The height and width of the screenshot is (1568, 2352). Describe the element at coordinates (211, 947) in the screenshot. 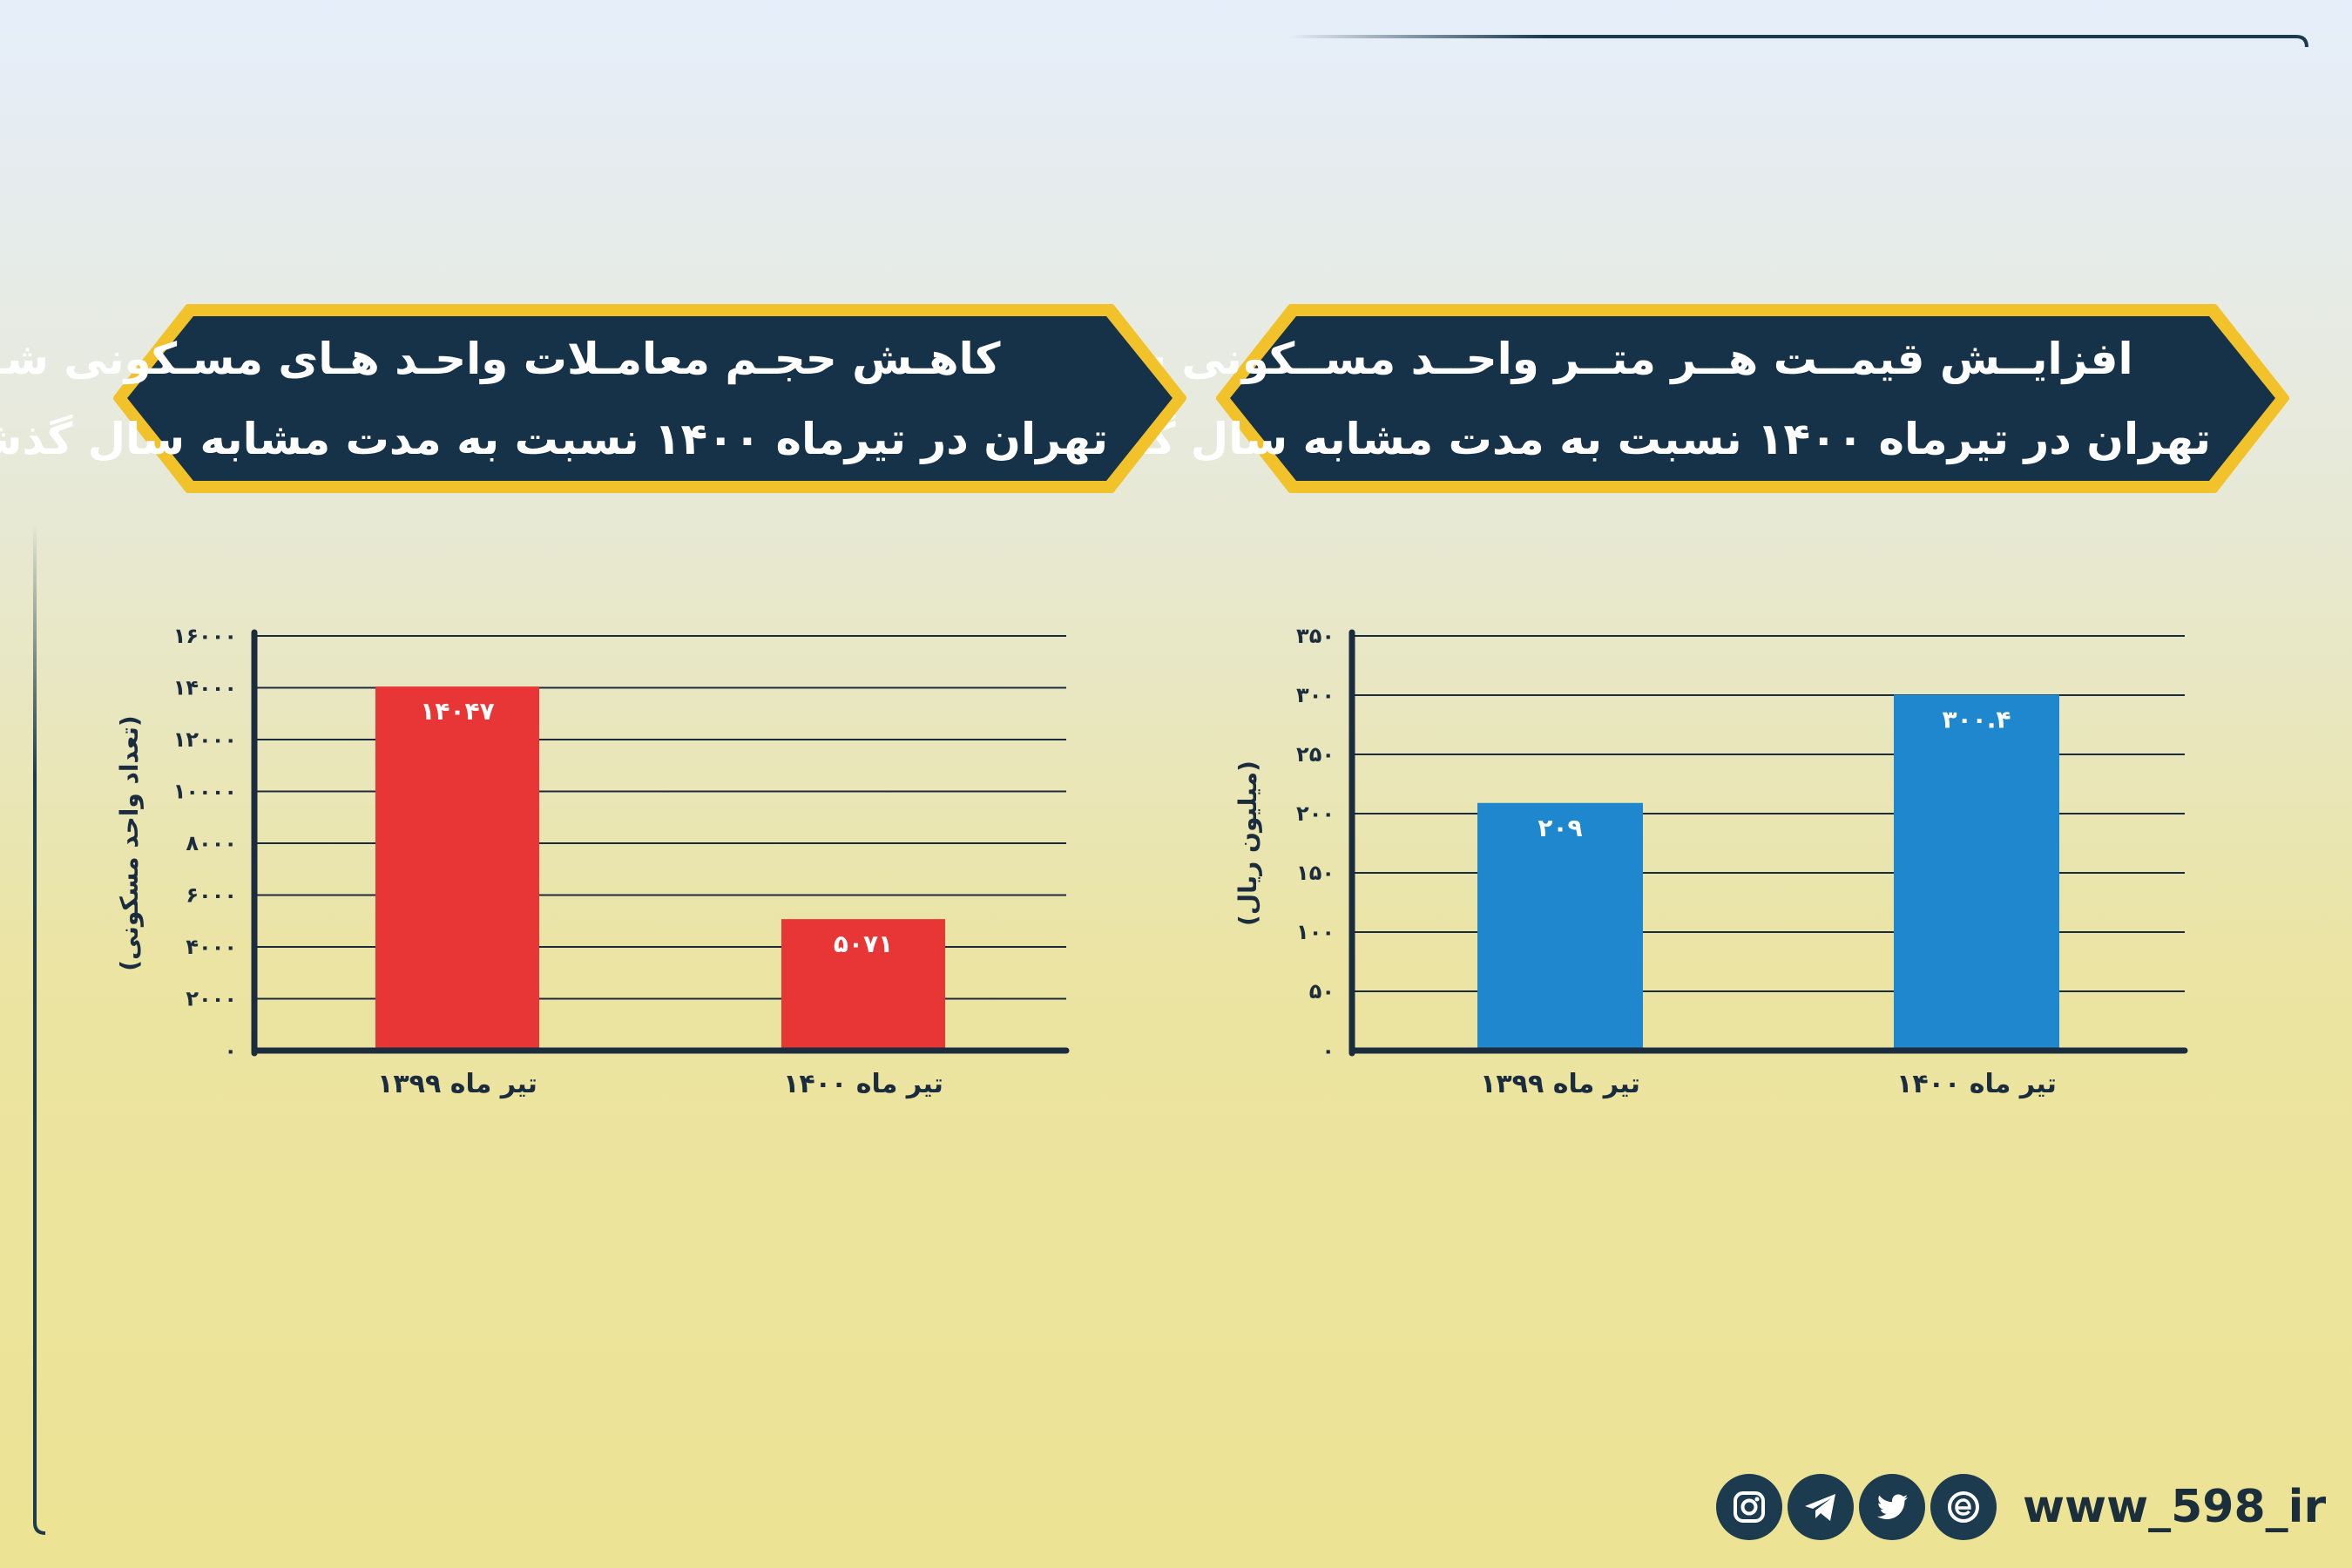

I see `y-tick-label: ۴۰۰۰` at that location.